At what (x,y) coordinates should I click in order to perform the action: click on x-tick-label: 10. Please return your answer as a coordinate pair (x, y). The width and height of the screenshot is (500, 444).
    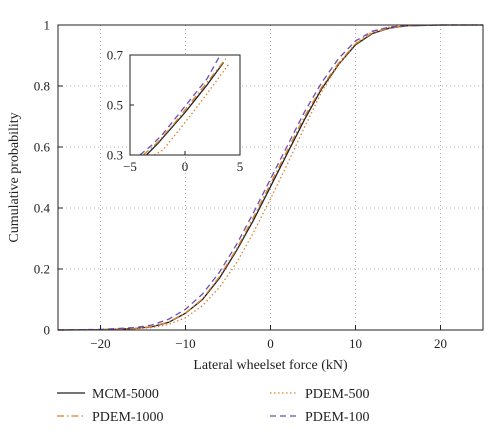
    Looking at the image, I should click on (355, 343).